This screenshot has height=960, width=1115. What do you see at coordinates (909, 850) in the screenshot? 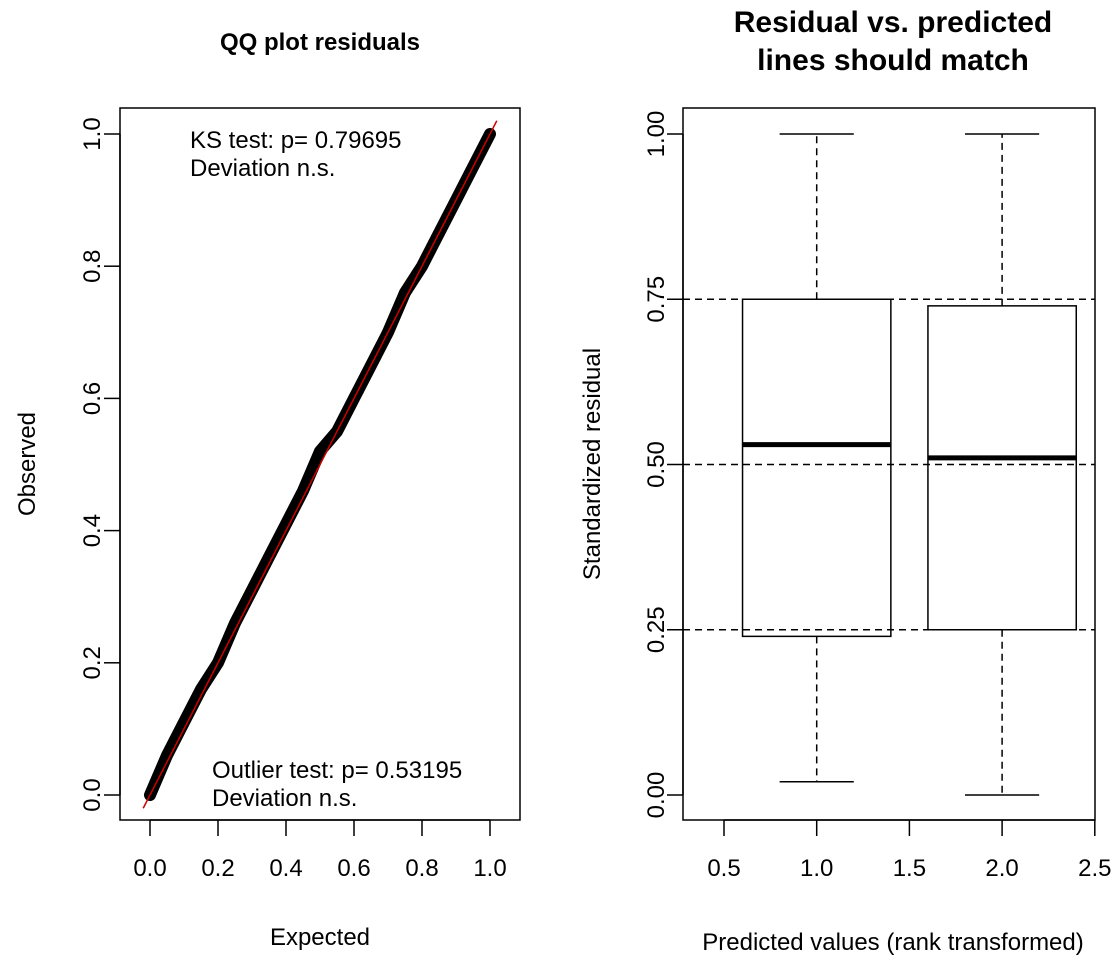
I see `boxplot-x-axis: 0.5 1.0 1.5 2.0 2.5` at bounding box center [909, 850].